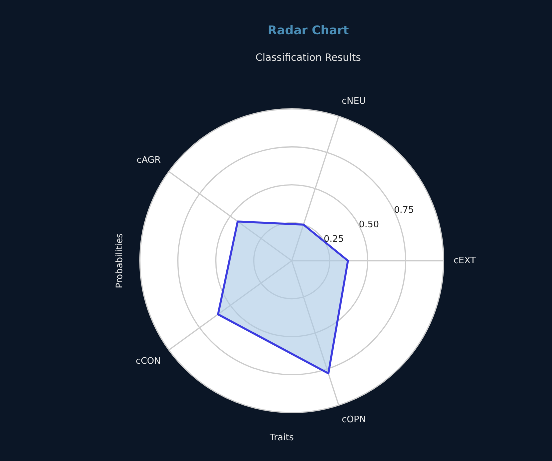 The height and width of the screenshot is (461, 552). Describe the element at coordinates (309, 58) in the screenshot. I see `chart-subtitle: Classification Results` at that location.